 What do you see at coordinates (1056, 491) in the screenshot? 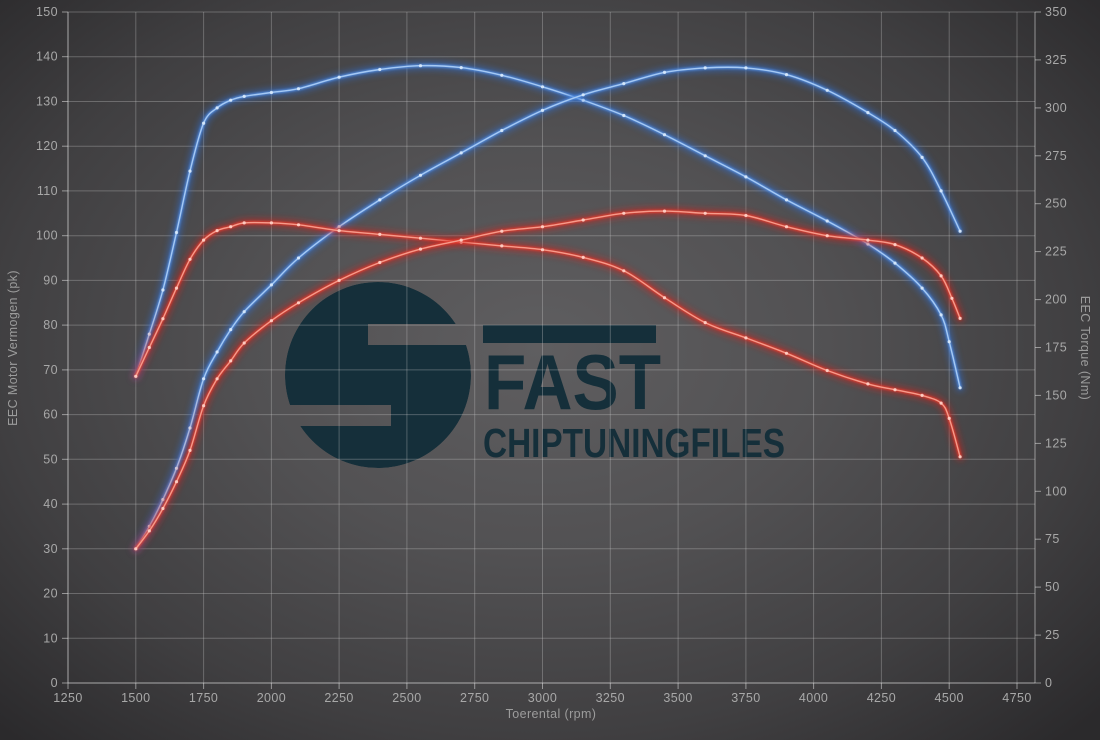
I see `y-right-tick-label: 100` at bounding box center [1056, 491].